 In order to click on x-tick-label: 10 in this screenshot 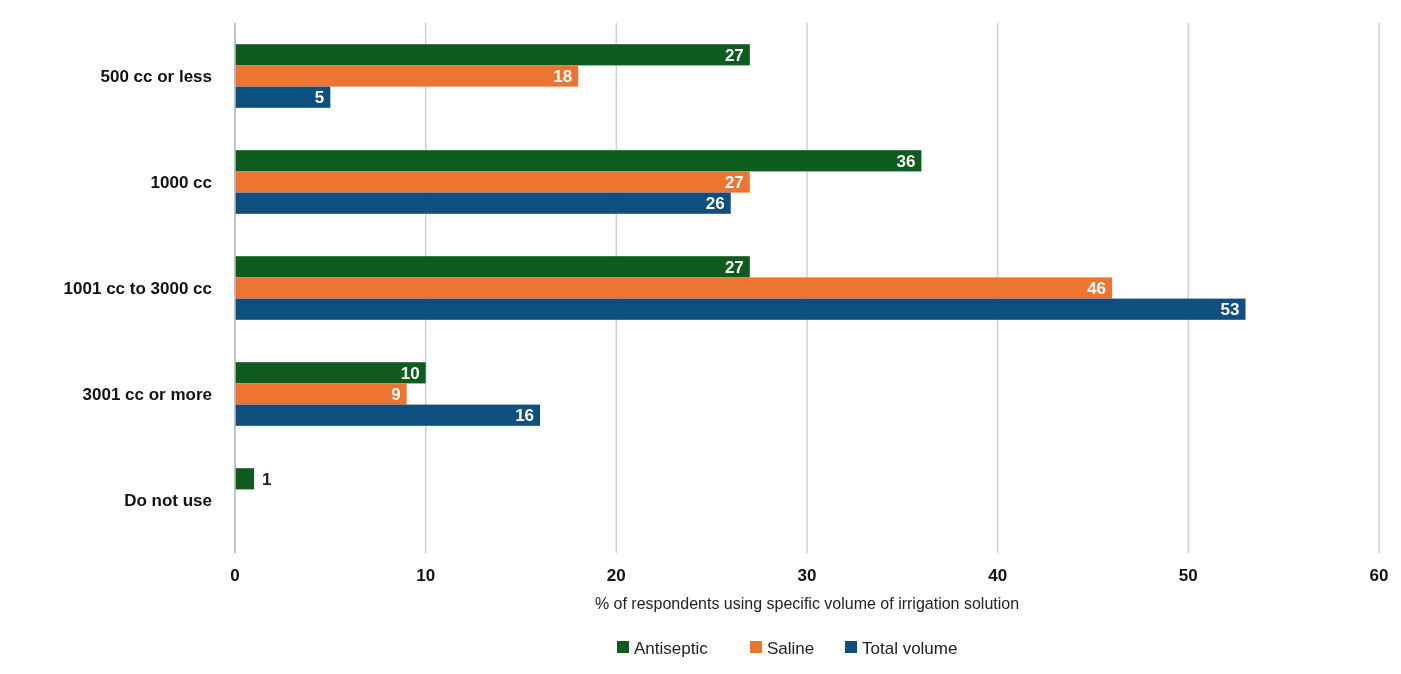, I will do `click(426, 575)`.